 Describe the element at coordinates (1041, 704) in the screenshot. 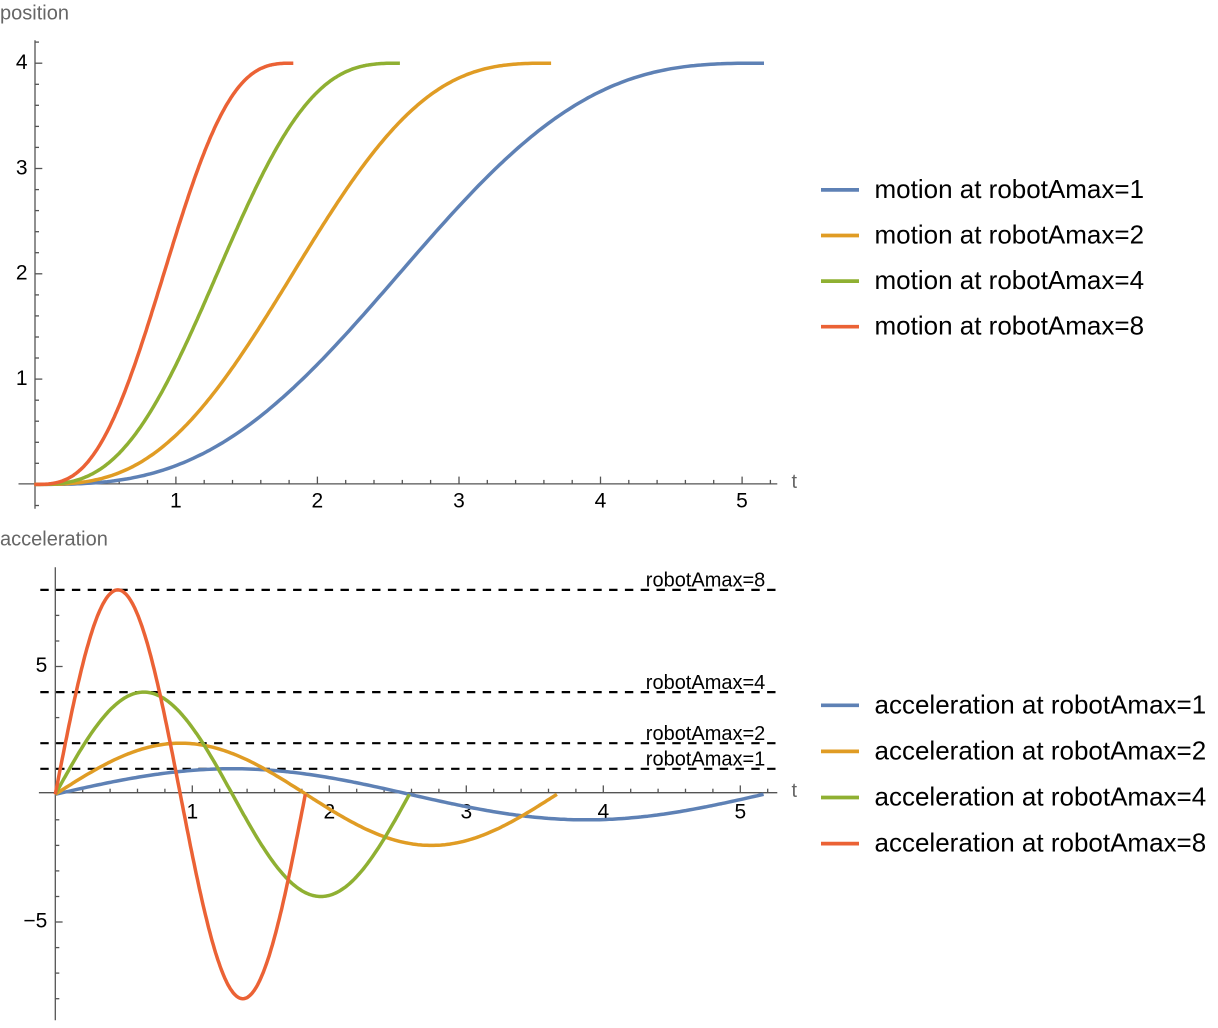

I see `svg-text: acceleration at robotAmax=1` at that location.